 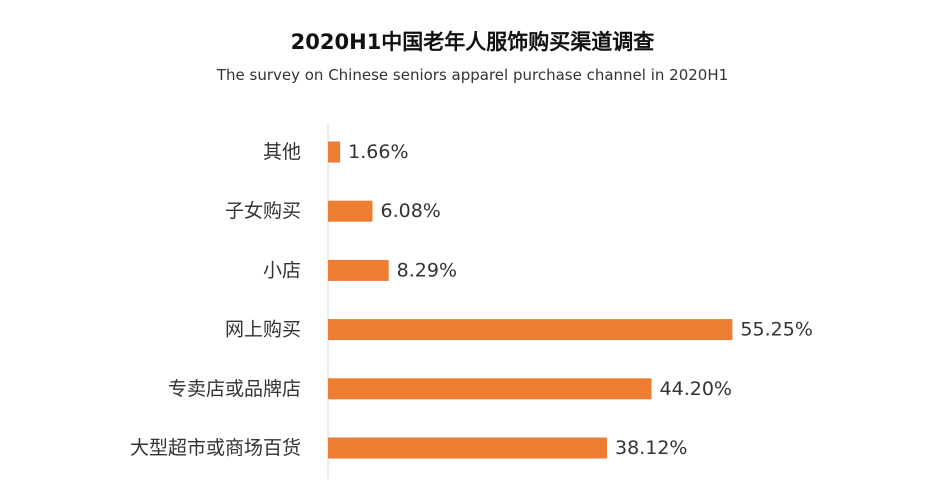 What do you see at coordinates (282, 152) in the screenshot?
I see `category-label: 其他` at bounding box center [282, 152].